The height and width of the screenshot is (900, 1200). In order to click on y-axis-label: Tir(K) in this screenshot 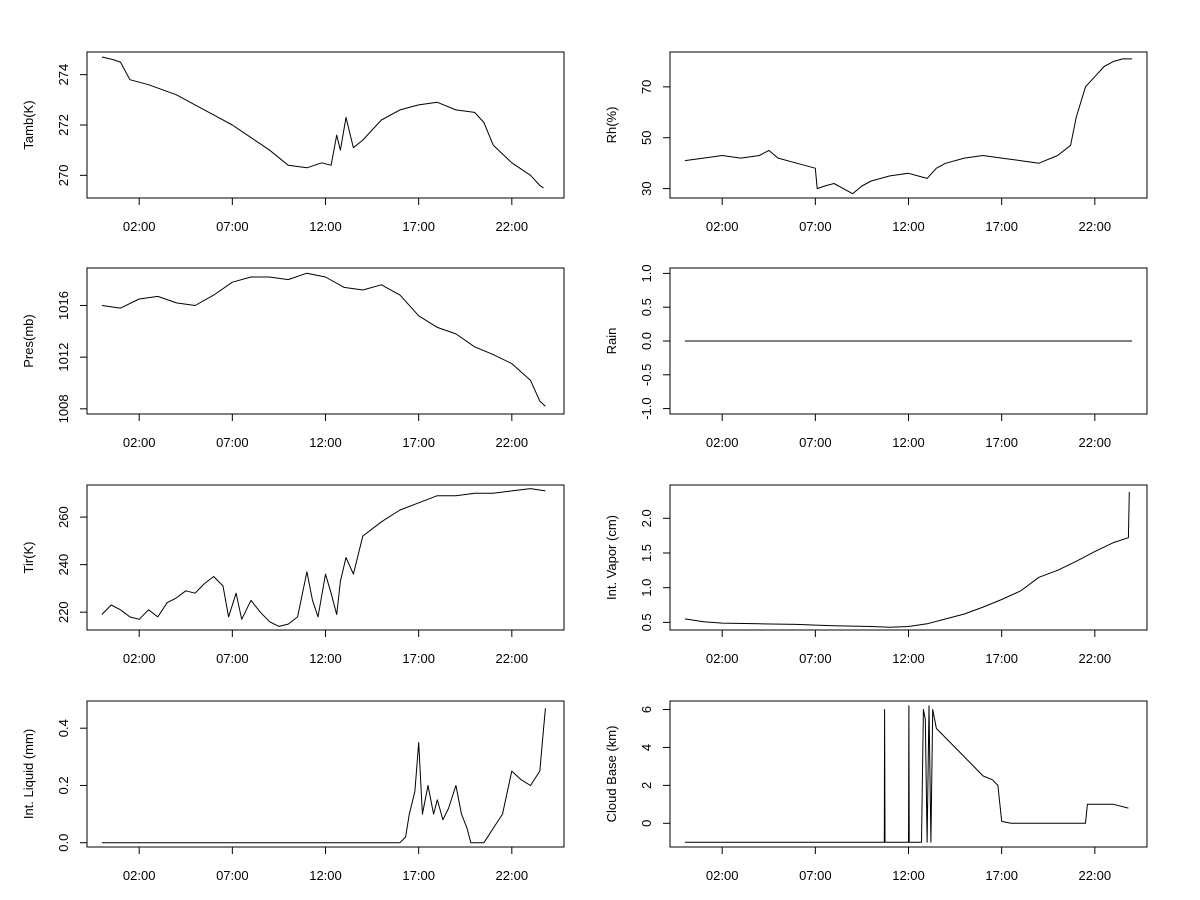, I will do `click(28, 557)`.